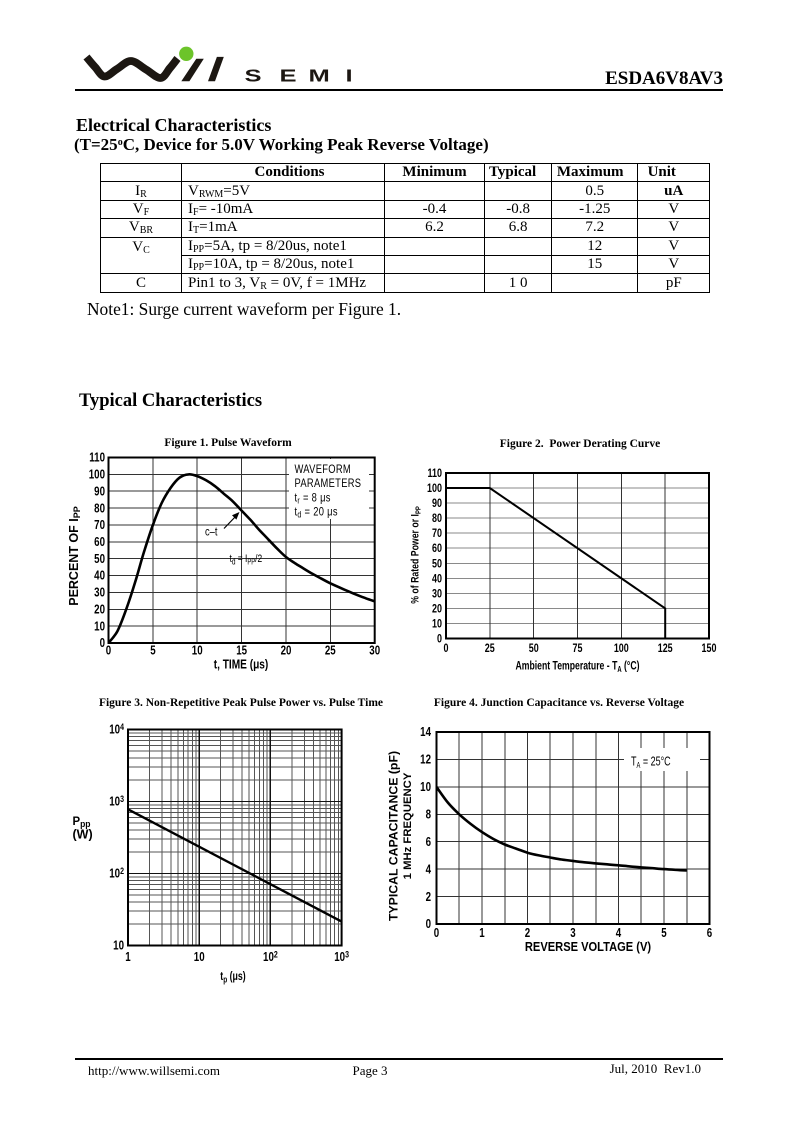 This screenshot has height=1132, width=800. What do you see at coordinates (572, 933) in the screenshot?
I see `svg-text: 3` at bounding box center [572, 933].